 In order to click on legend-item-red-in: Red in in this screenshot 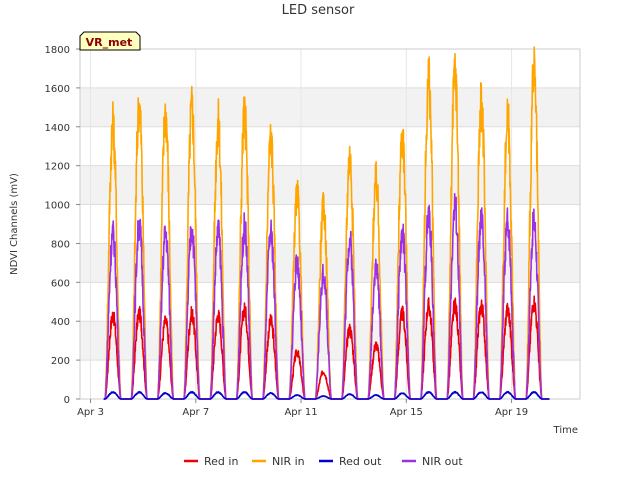, I will do `click(211, 461)`.